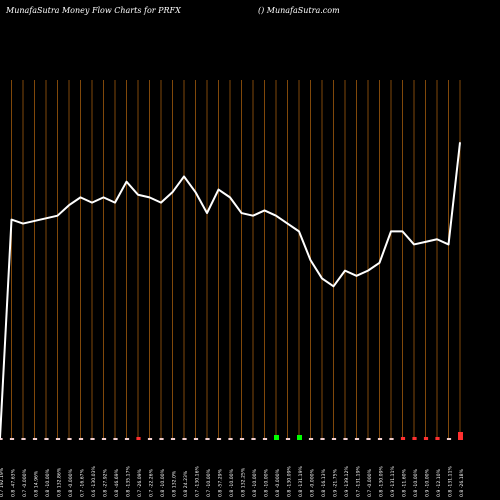 This screenshot has width=500, height=500. Describe the element at coordinates (140, 482) in the screenshot. I see `x-tick-label: 0.7 -26.09%` at that location.